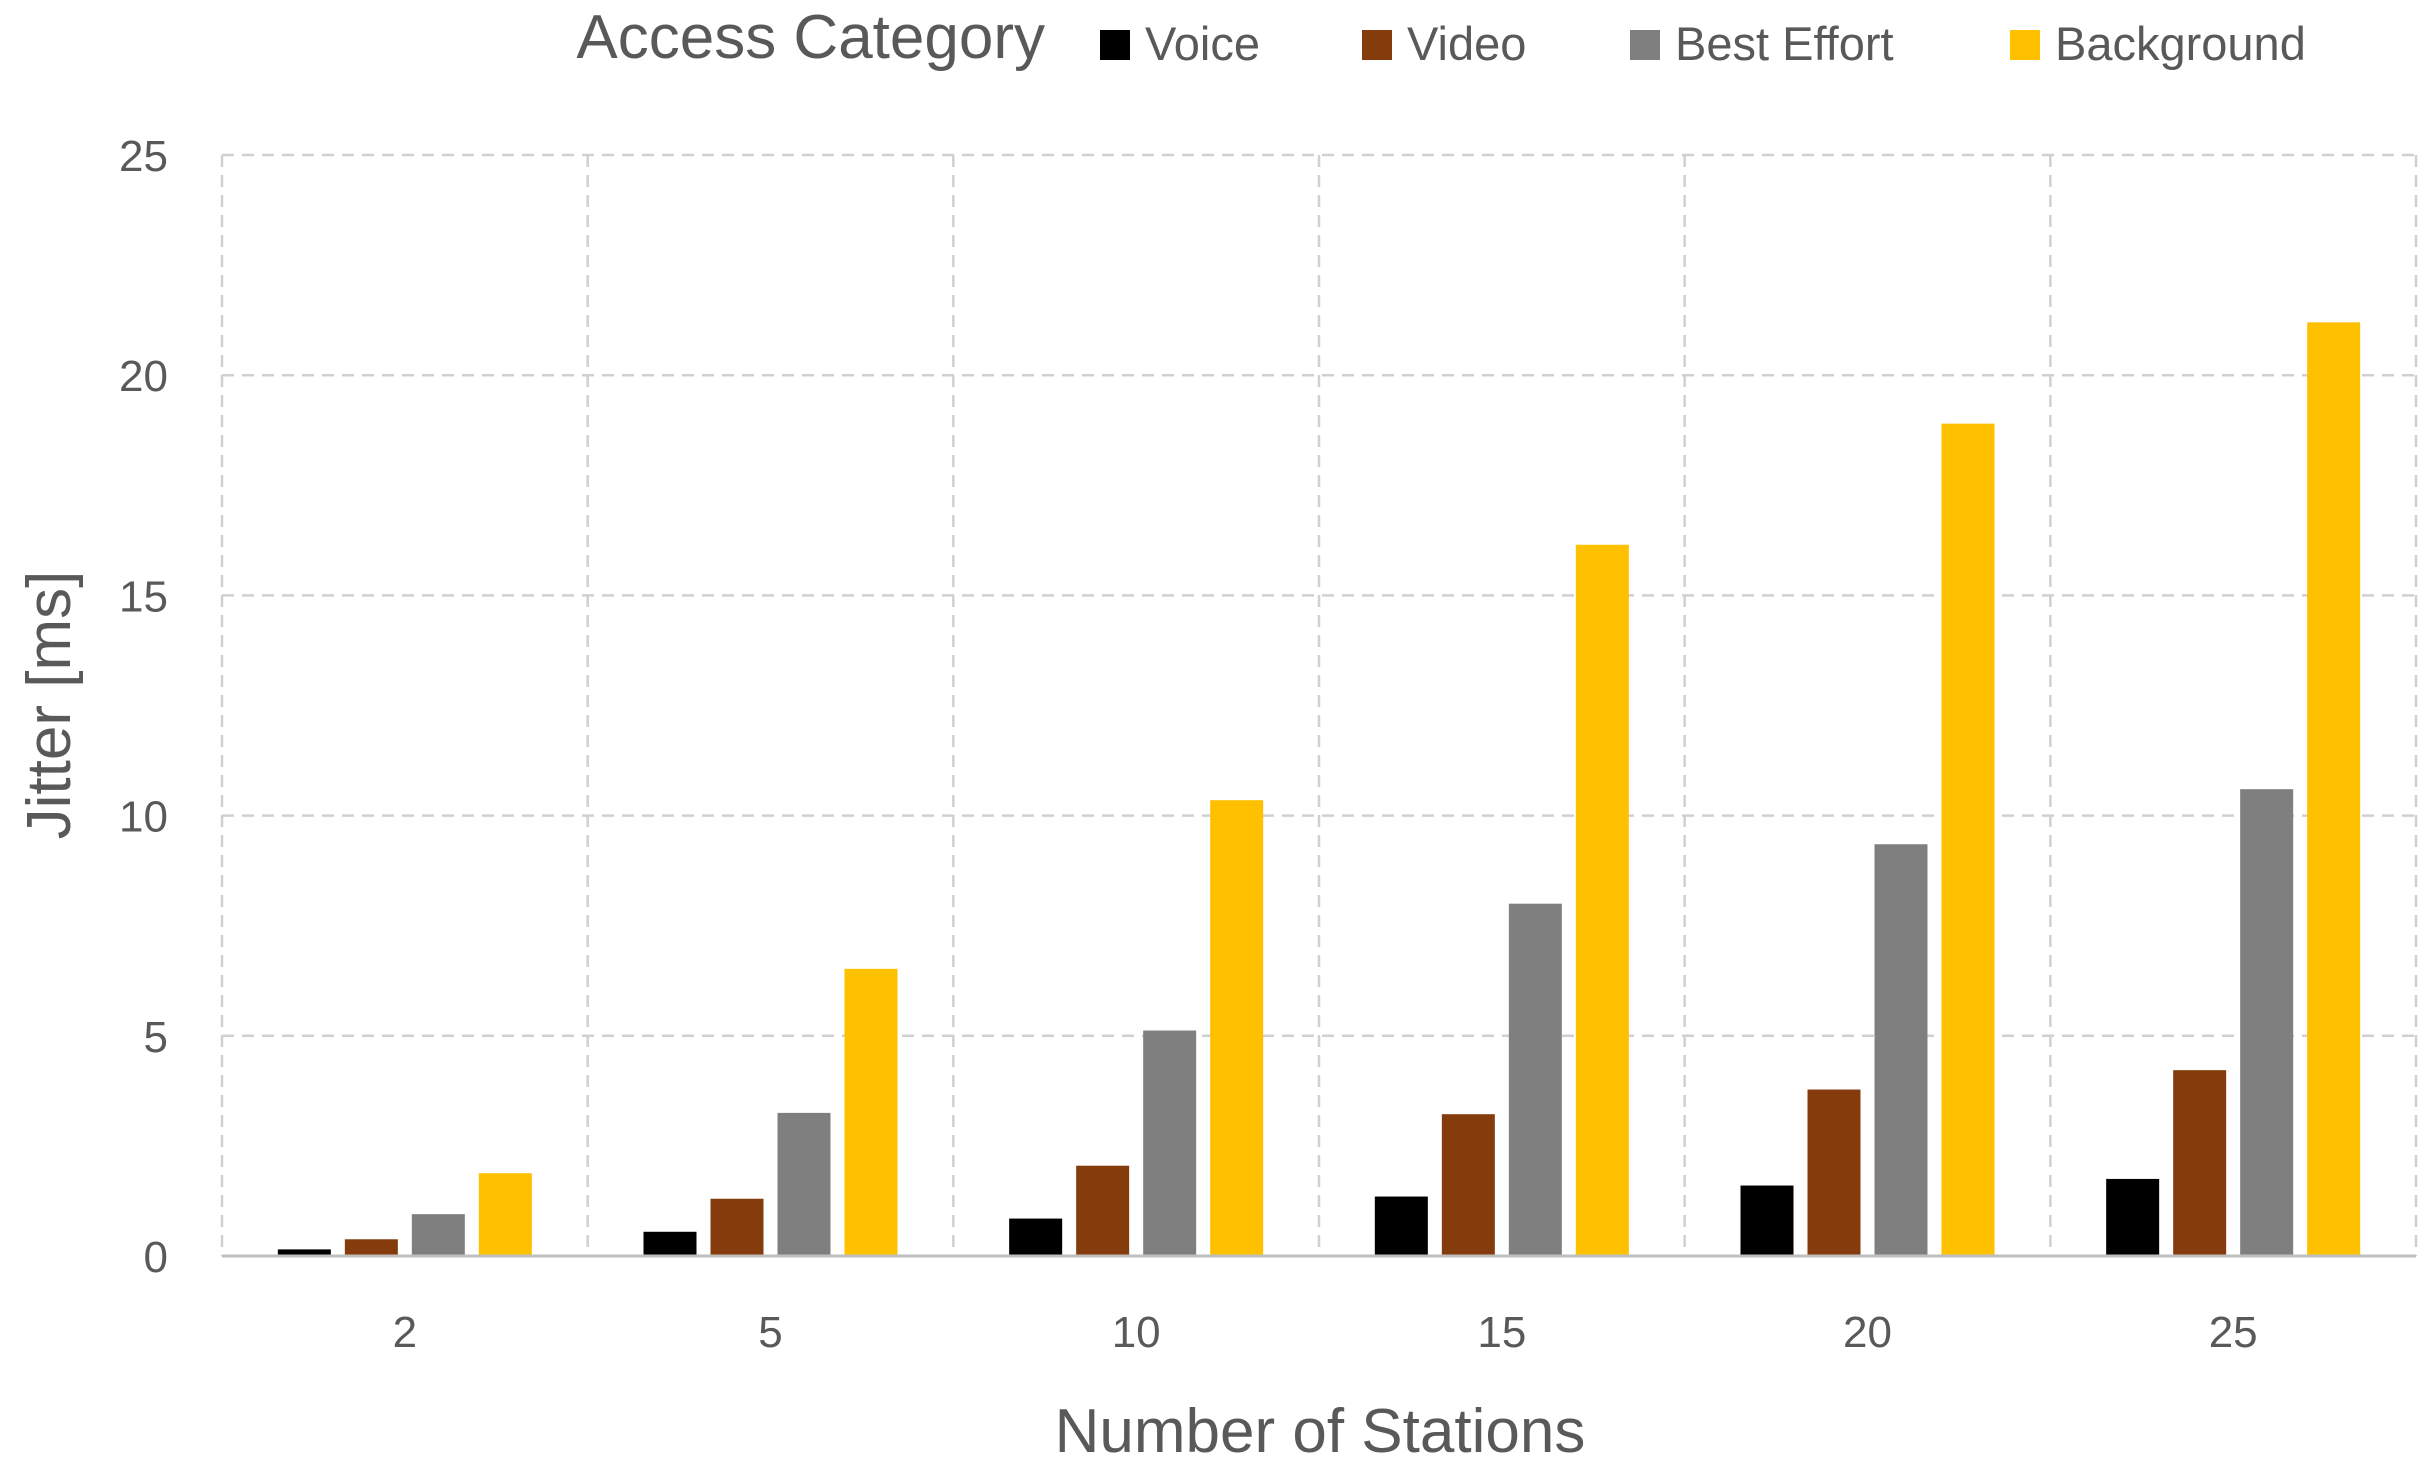 The width and height of the screenshot is (2428, 1480). I want to click on y-tick-label: 20, so click(143, 376).